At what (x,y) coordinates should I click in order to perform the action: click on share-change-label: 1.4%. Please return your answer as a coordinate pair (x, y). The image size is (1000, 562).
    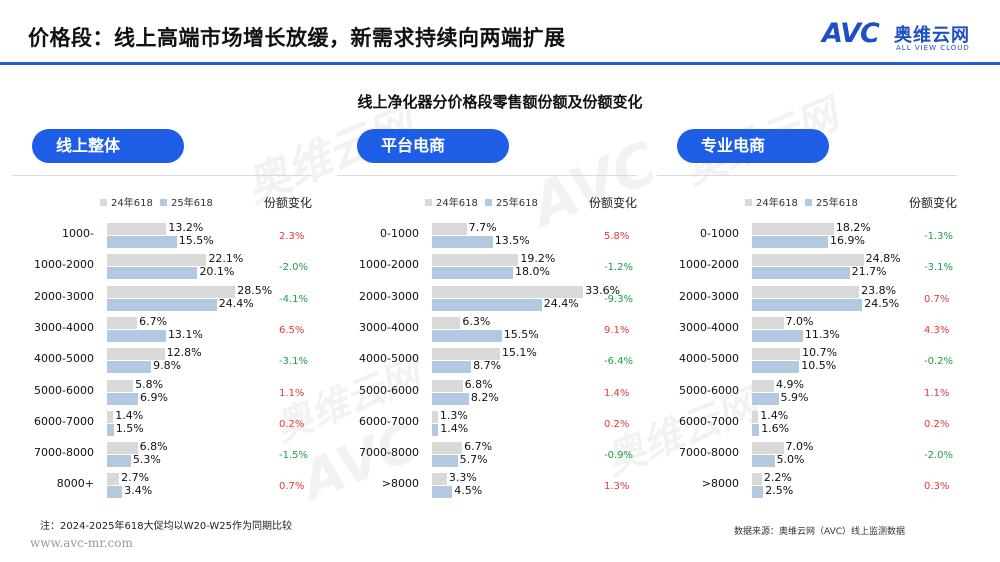
    Looking at the image, I should click on (617, 393).